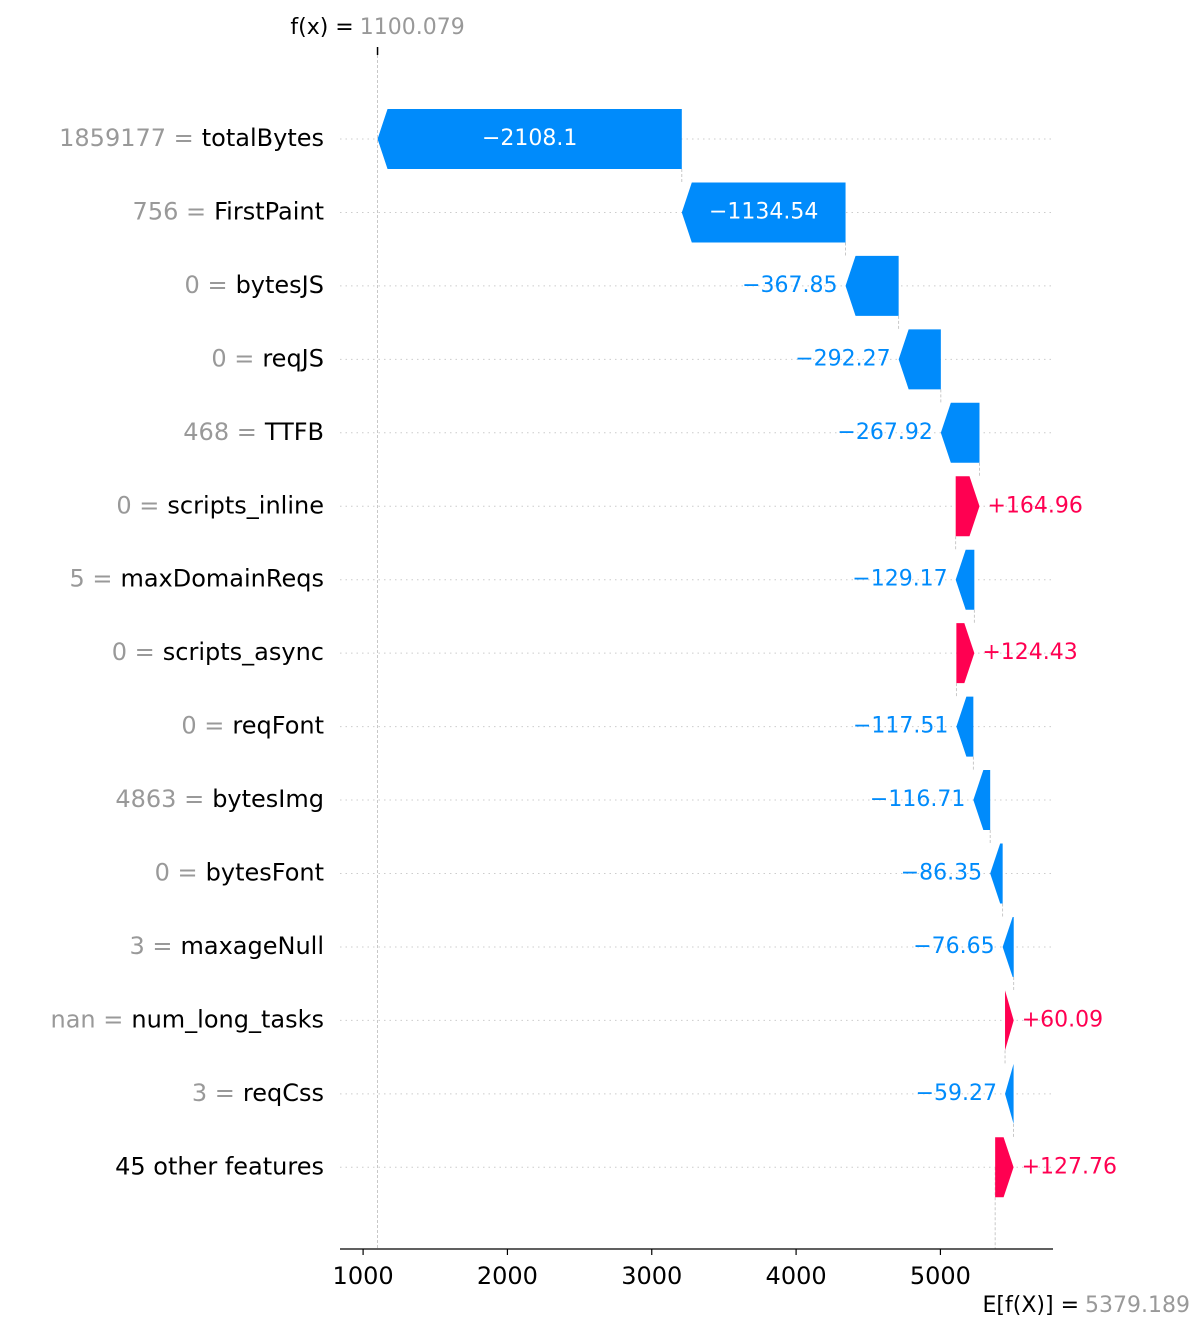  I want to click on feature-value: 1859177 =, so click(126, 138).